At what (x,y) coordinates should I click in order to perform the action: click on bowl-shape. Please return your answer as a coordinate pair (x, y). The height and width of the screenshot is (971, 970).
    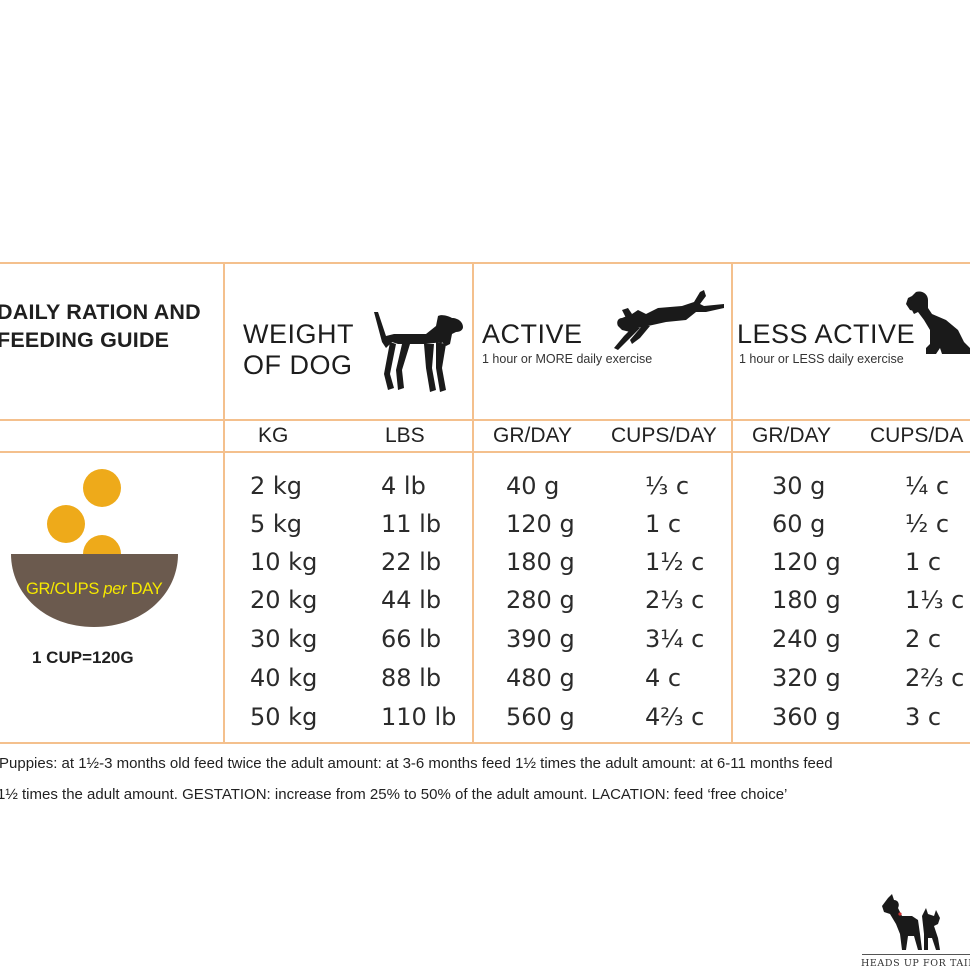
    Looking at the image, I should click on (94, 590).